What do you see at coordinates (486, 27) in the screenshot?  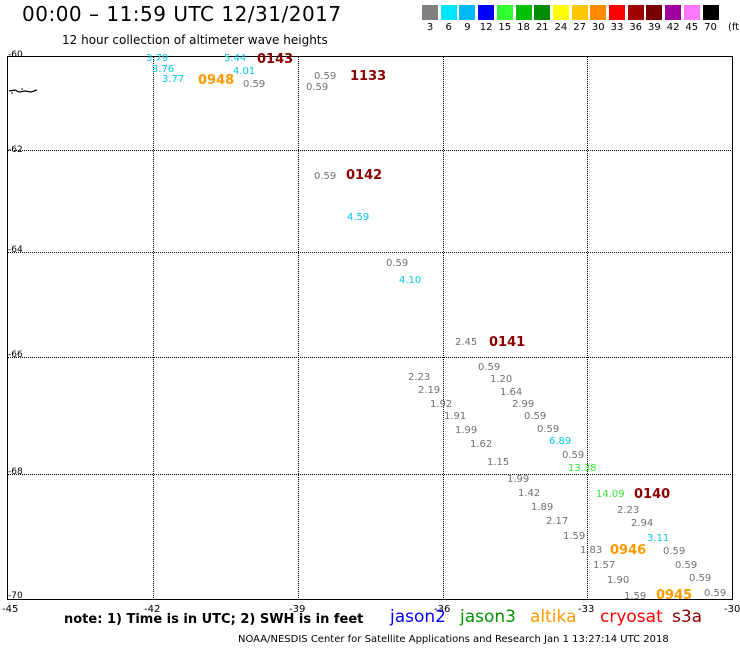 I see `legend-label: 12` at bounding box center [486, 27].